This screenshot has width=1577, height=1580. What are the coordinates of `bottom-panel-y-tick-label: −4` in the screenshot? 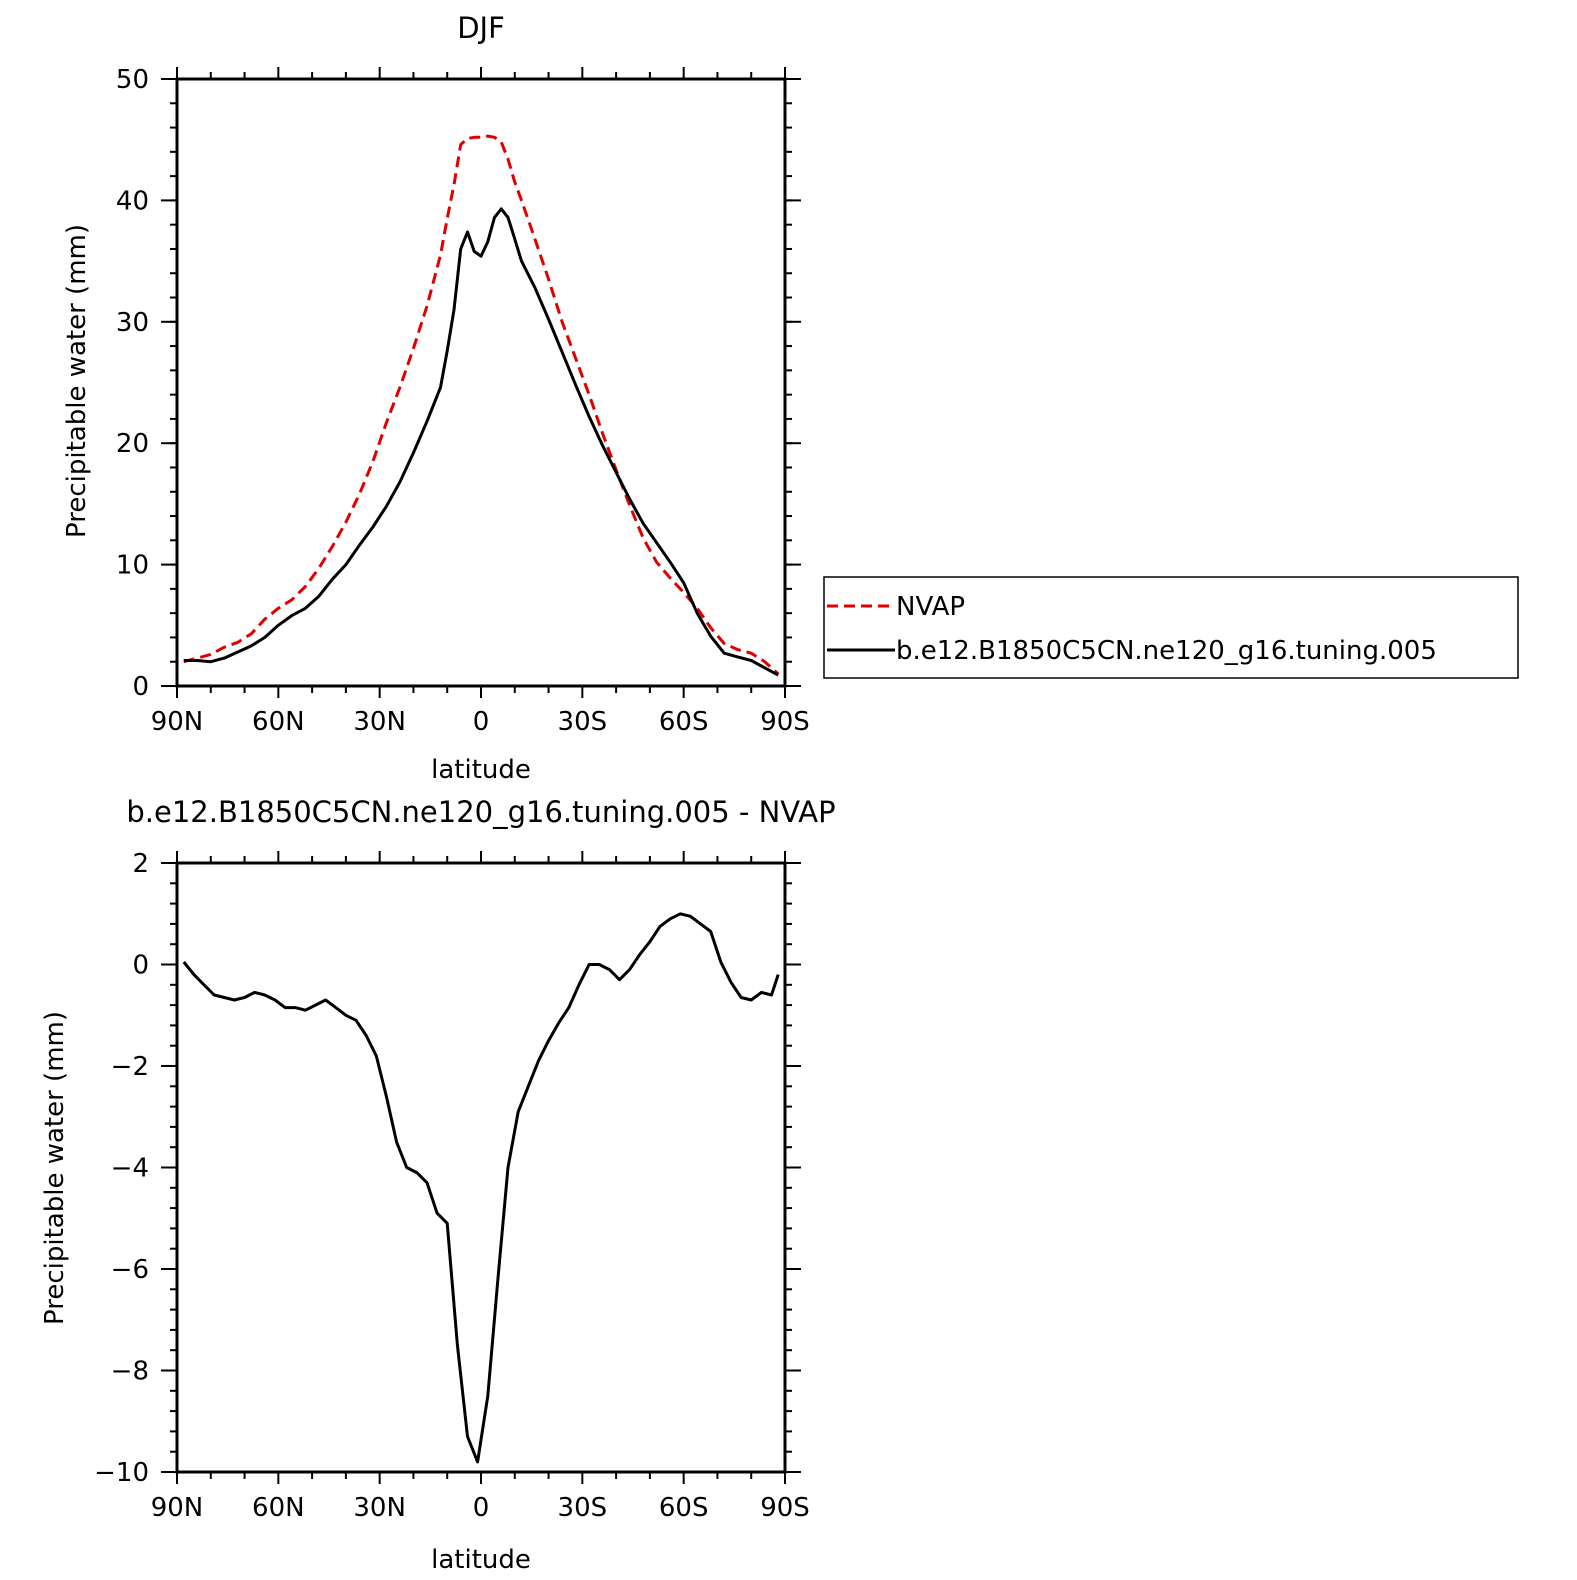 It's located at (130, 1169).